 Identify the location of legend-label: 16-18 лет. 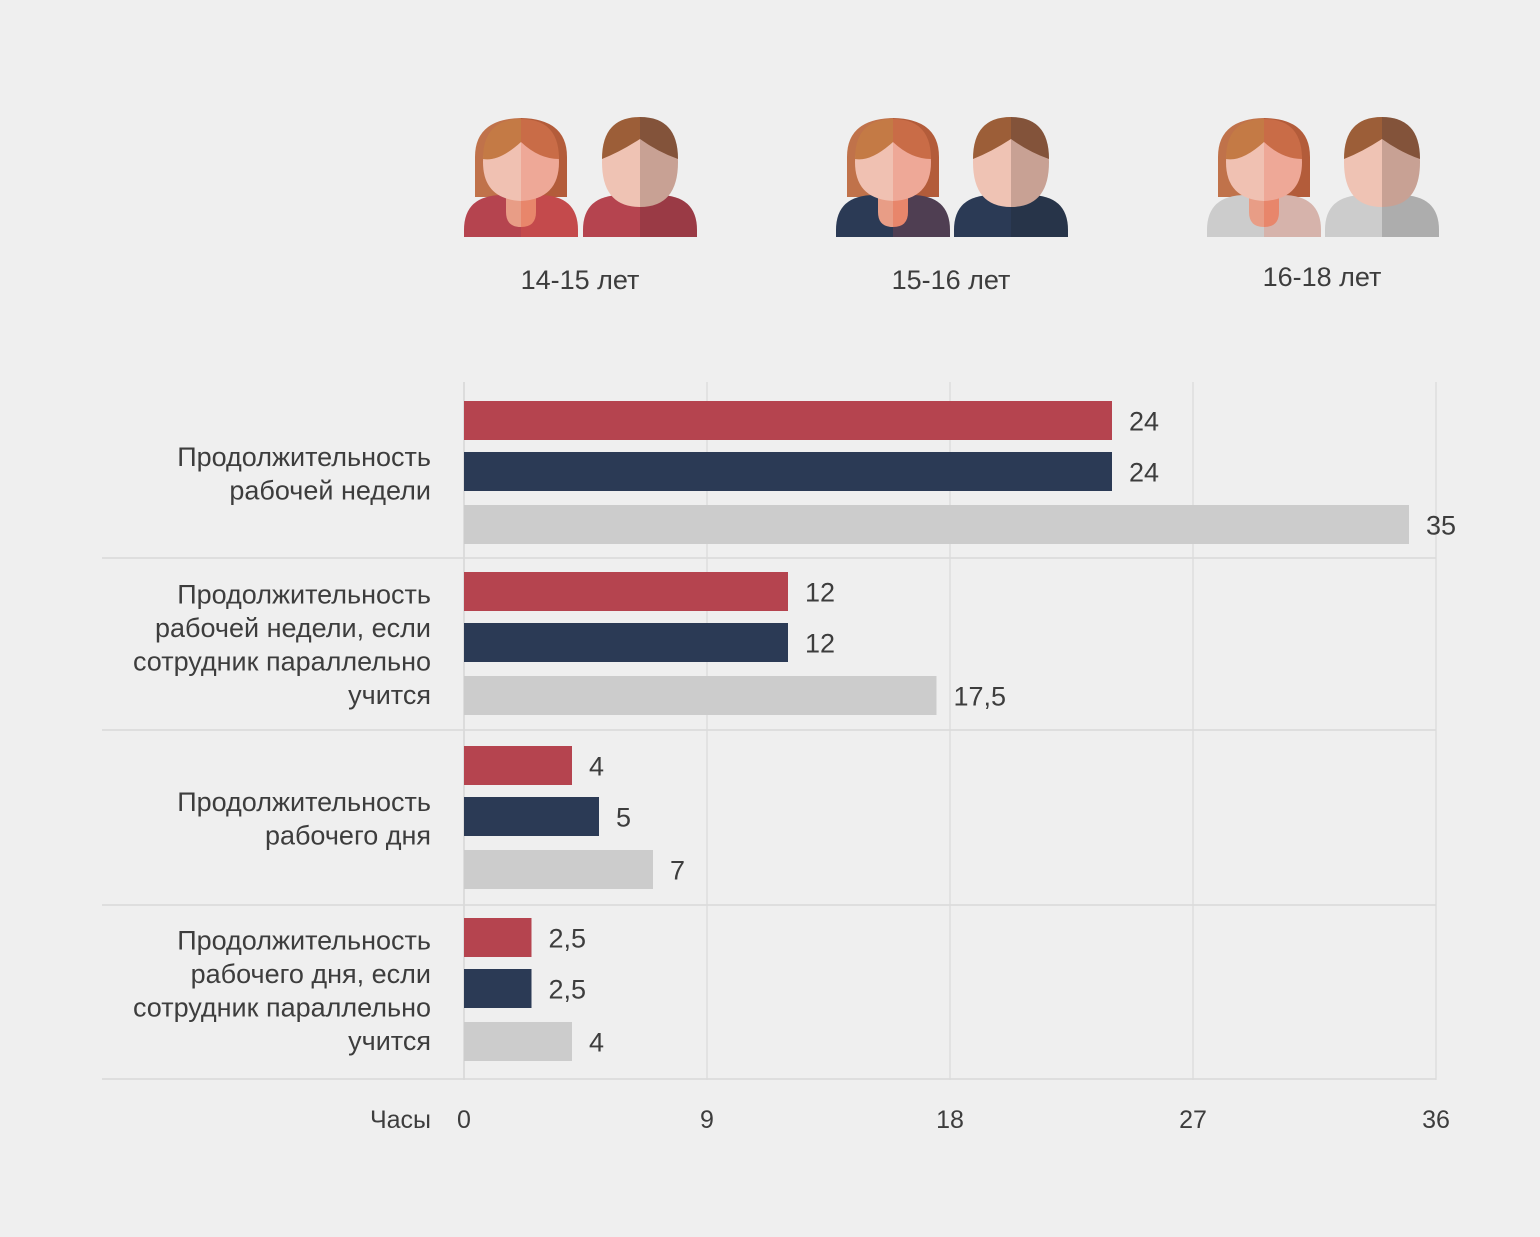
(1322, 277).